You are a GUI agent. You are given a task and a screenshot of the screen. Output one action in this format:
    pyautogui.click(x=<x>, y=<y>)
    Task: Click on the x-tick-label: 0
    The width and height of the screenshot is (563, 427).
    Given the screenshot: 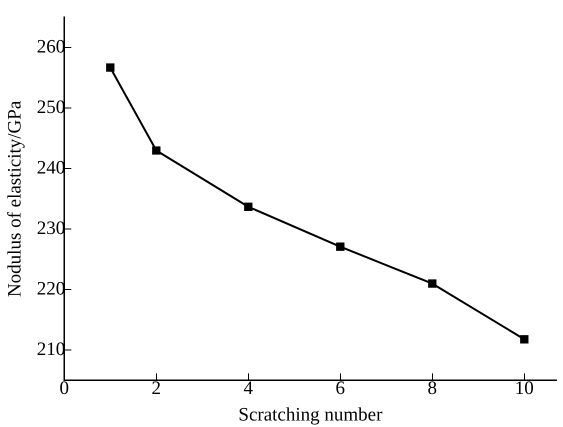 What is the action you would take?
    pyautogui.click(x=65, y=388)
    